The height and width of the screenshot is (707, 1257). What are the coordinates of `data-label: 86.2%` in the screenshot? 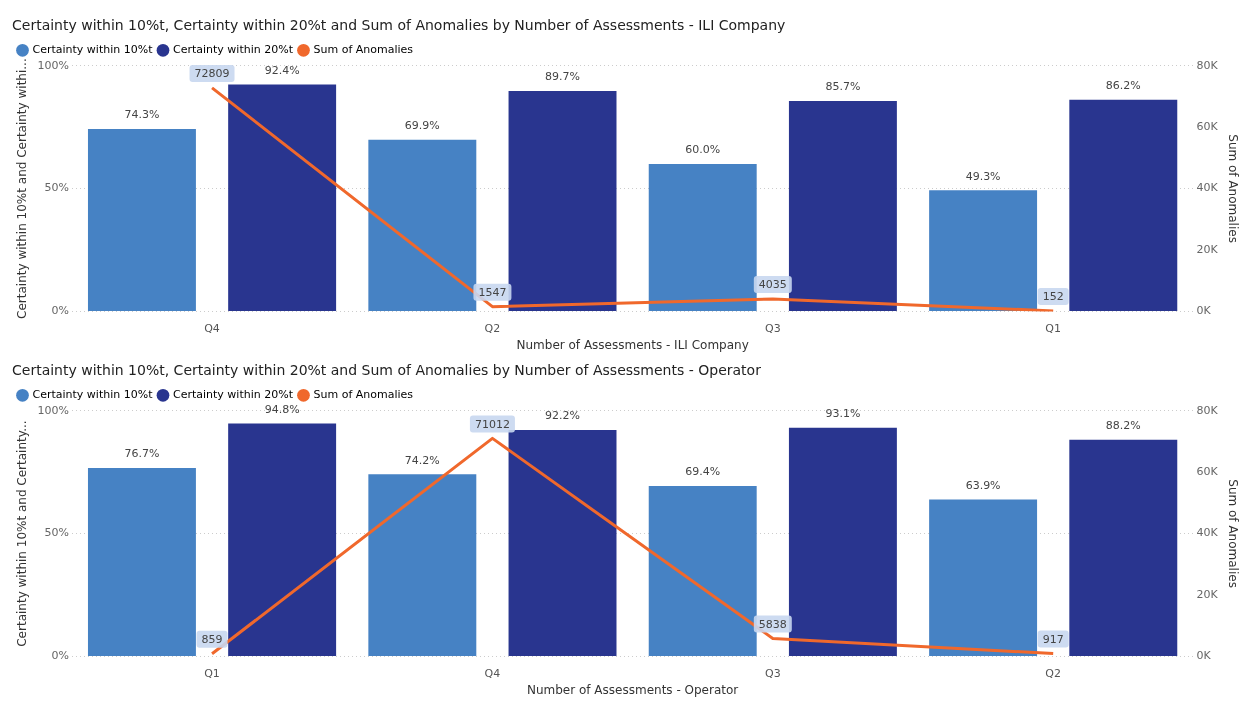 It's located at (1123, 86).